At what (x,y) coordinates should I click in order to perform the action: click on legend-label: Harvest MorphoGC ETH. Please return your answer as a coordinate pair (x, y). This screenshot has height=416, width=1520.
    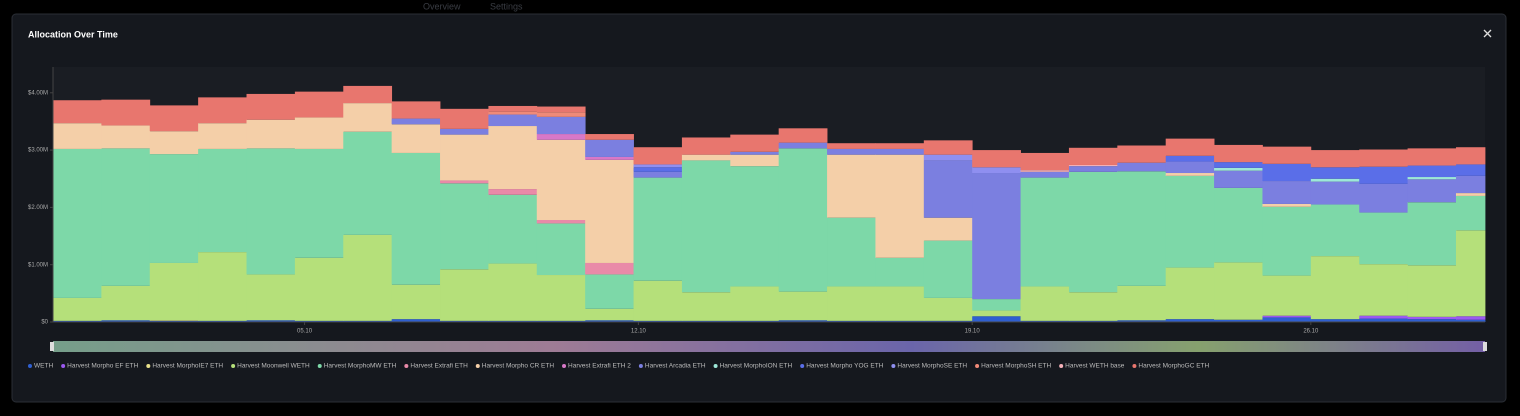
    Looking at the image, I should click on (1173, 366).